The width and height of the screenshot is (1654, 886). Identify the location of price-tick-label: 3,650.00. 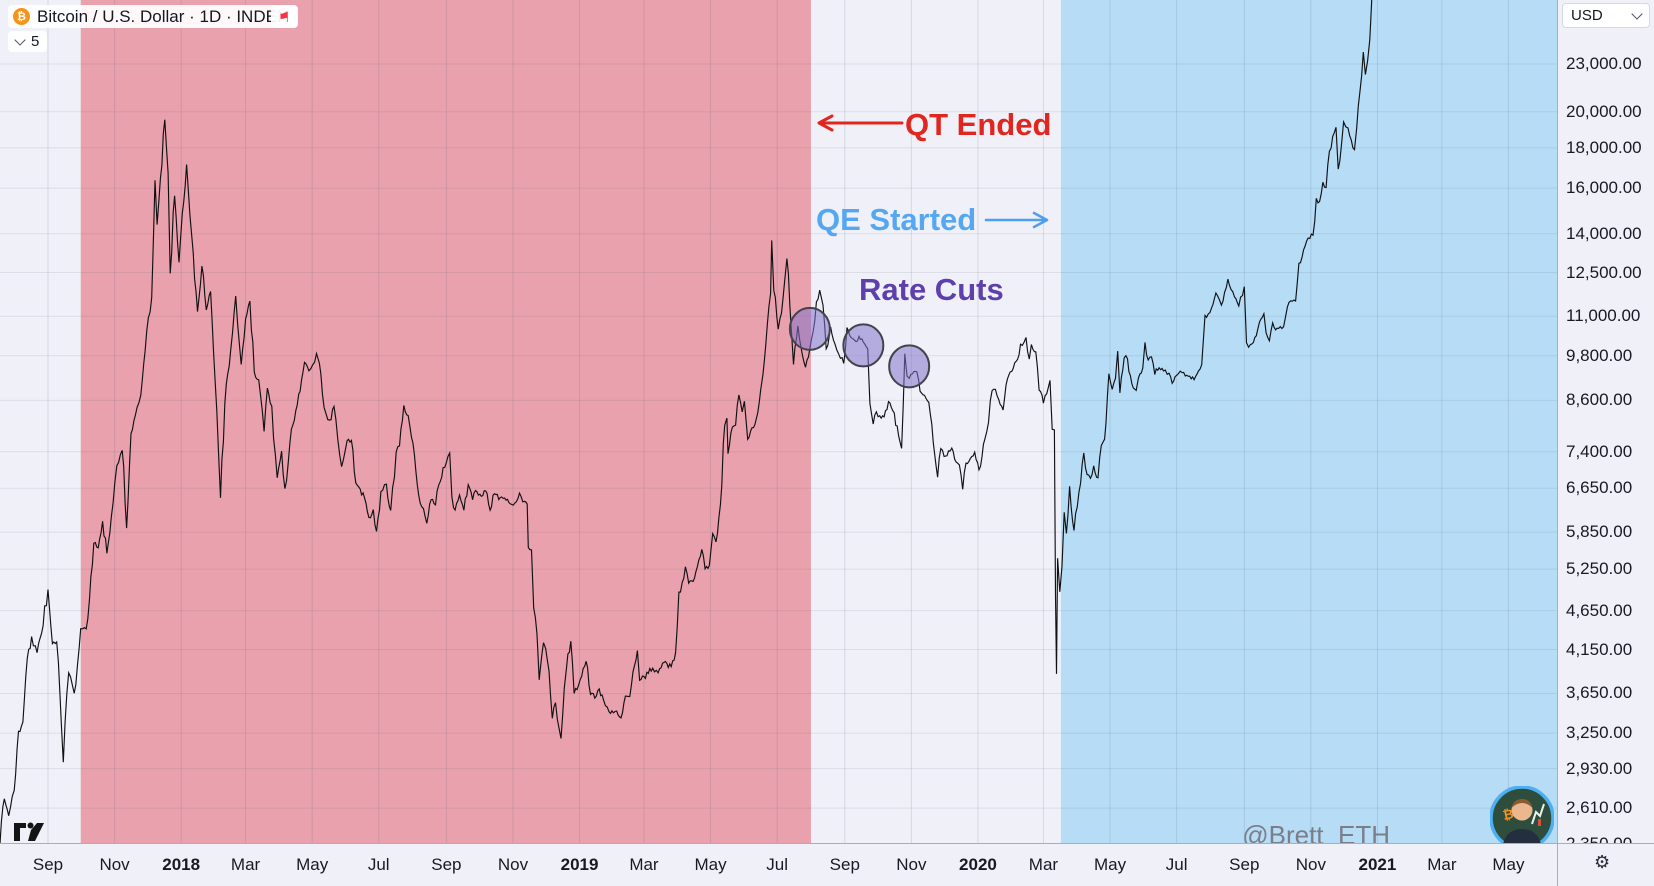
(1599, 693).